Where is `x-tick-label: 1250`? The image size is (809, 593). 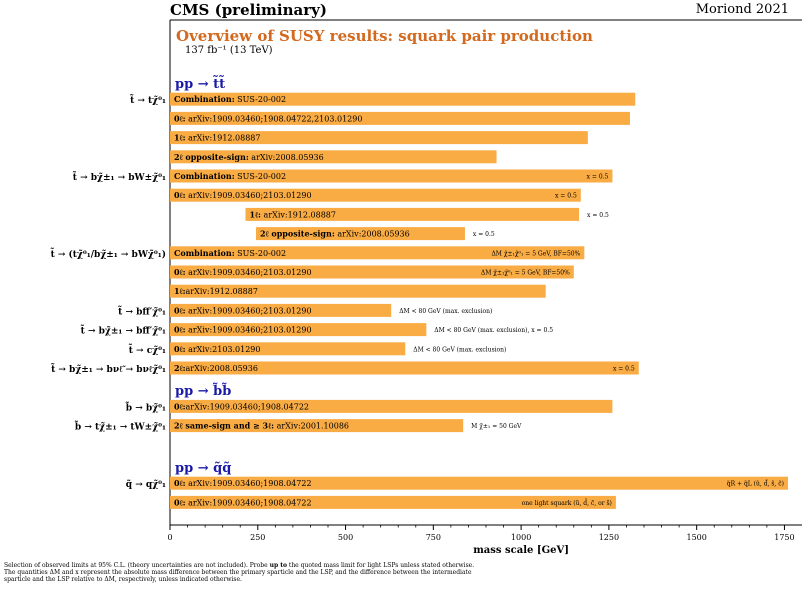 x-tick-label: 1250 is located at coordinates (609, 537).